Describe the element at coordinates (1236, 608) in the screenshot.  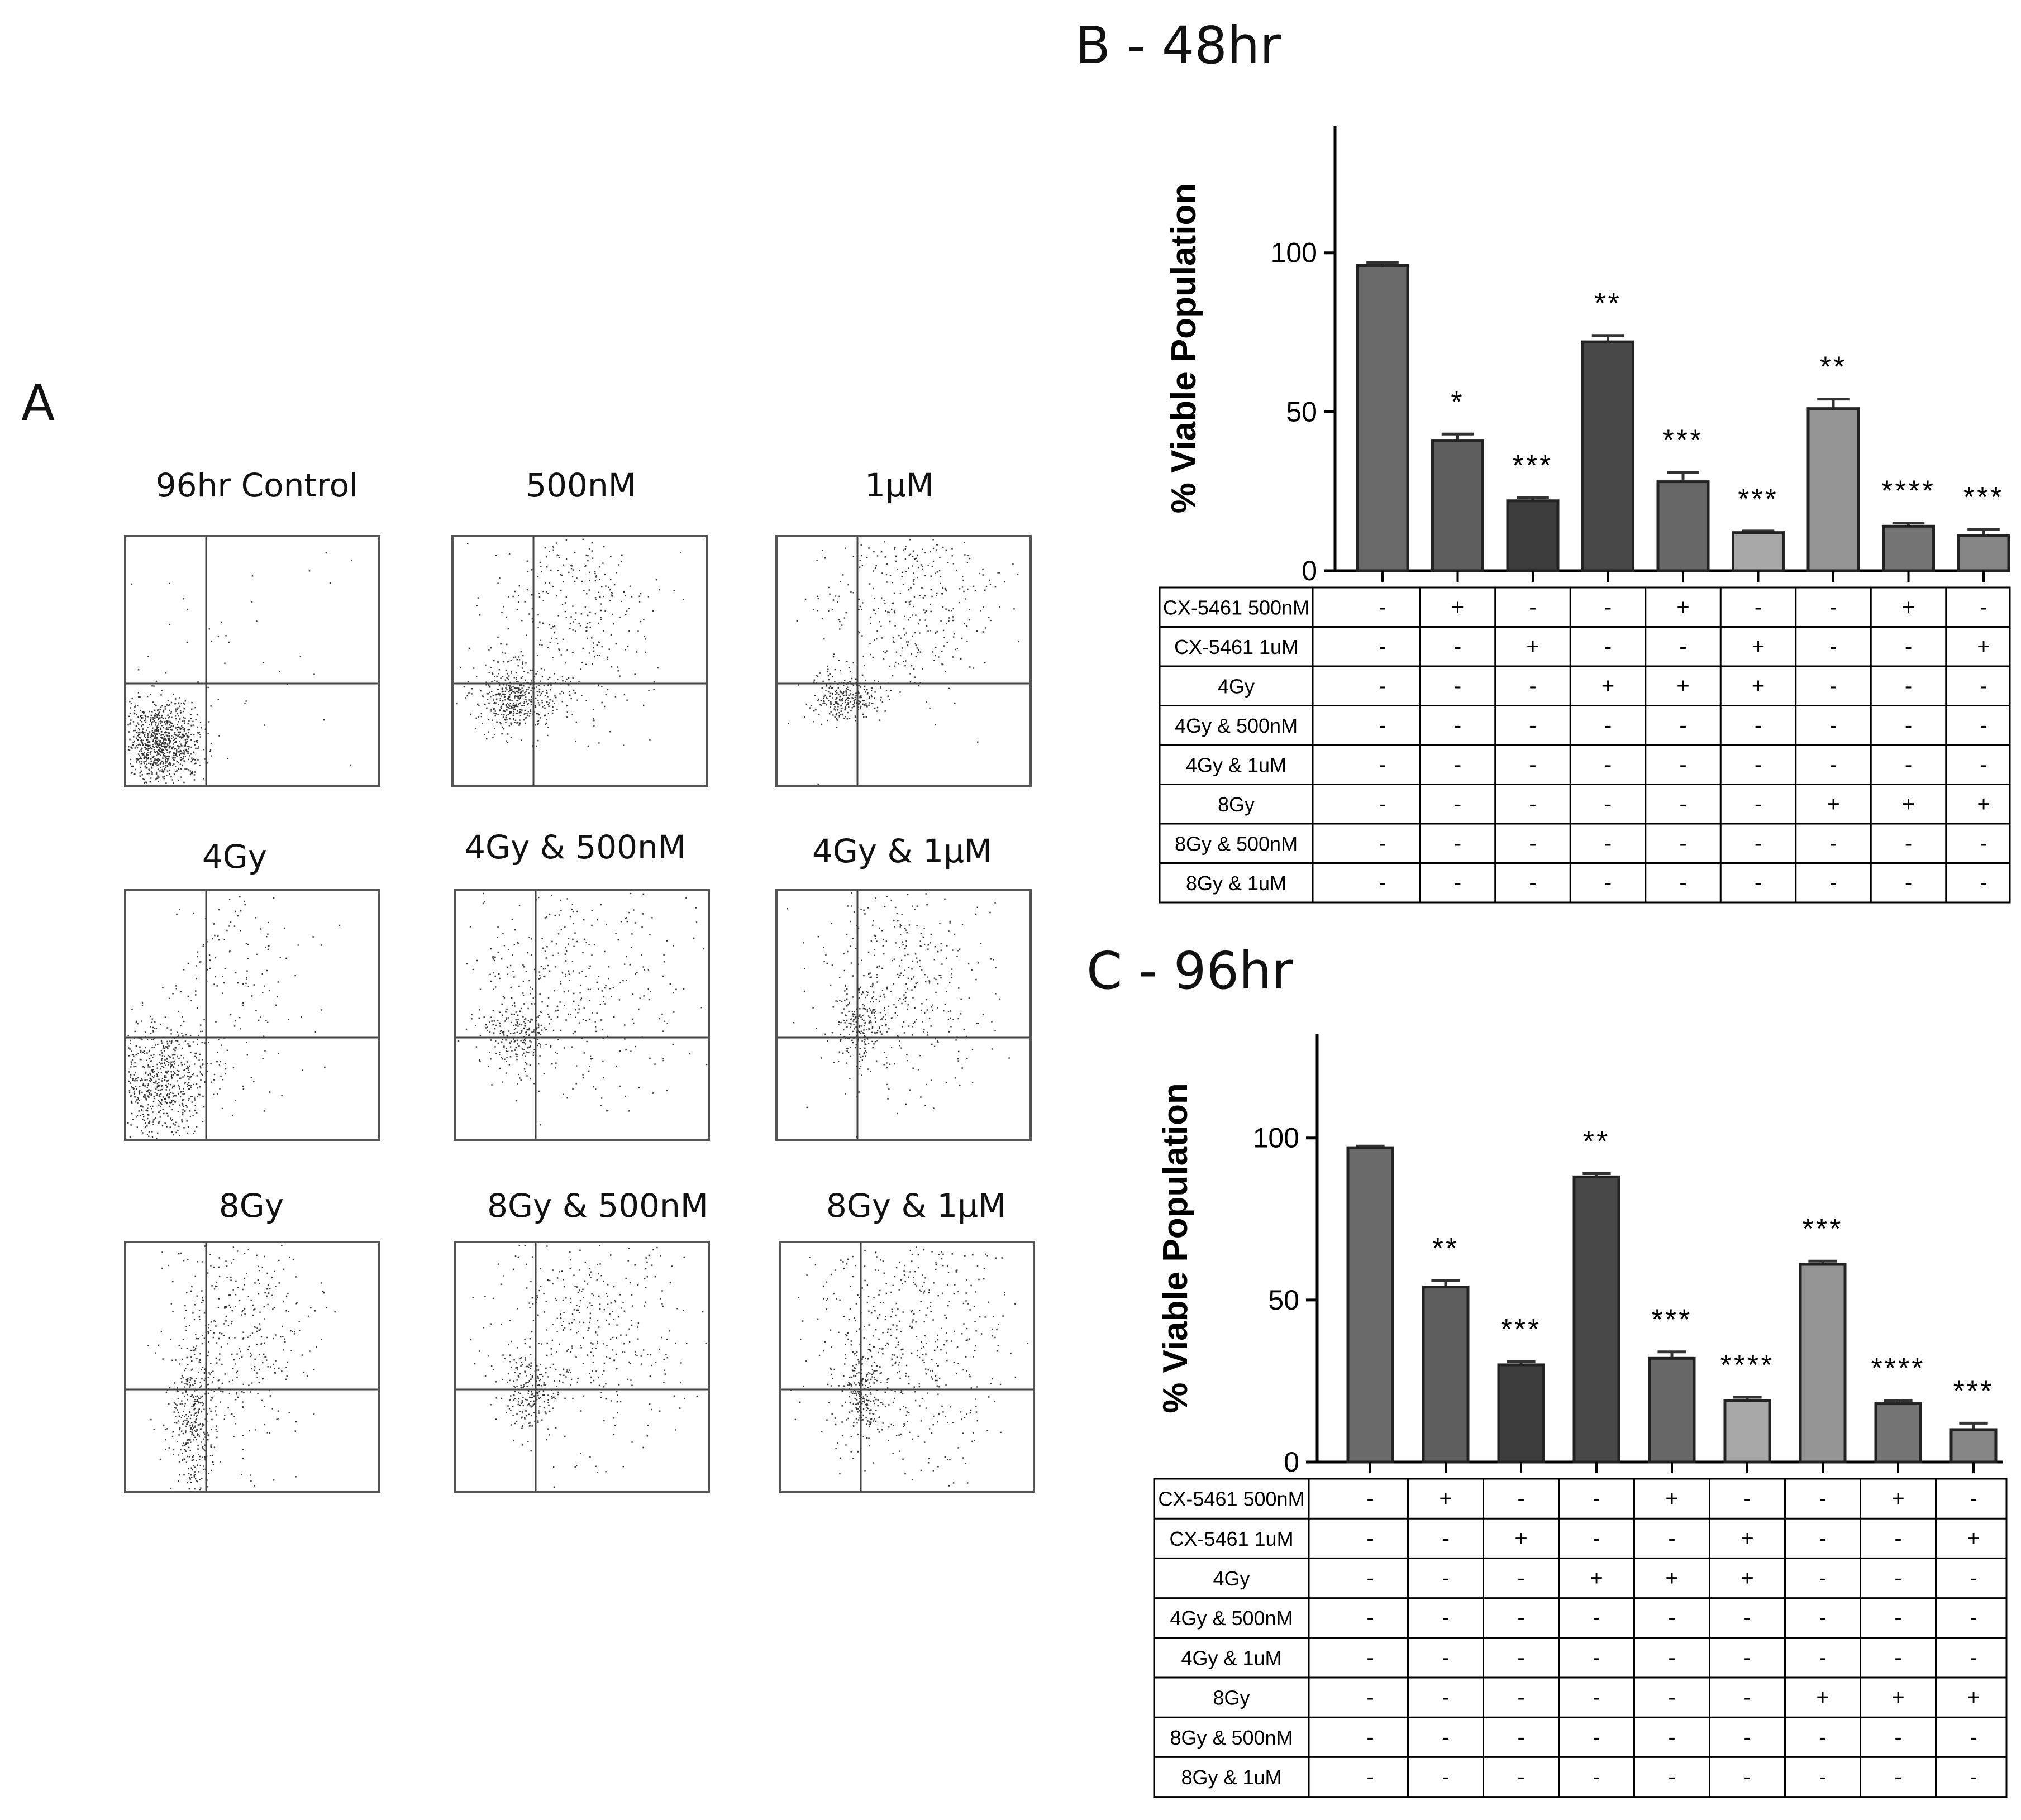
I see `chart-b-condition-label: CX-5461 500nM` at that location.